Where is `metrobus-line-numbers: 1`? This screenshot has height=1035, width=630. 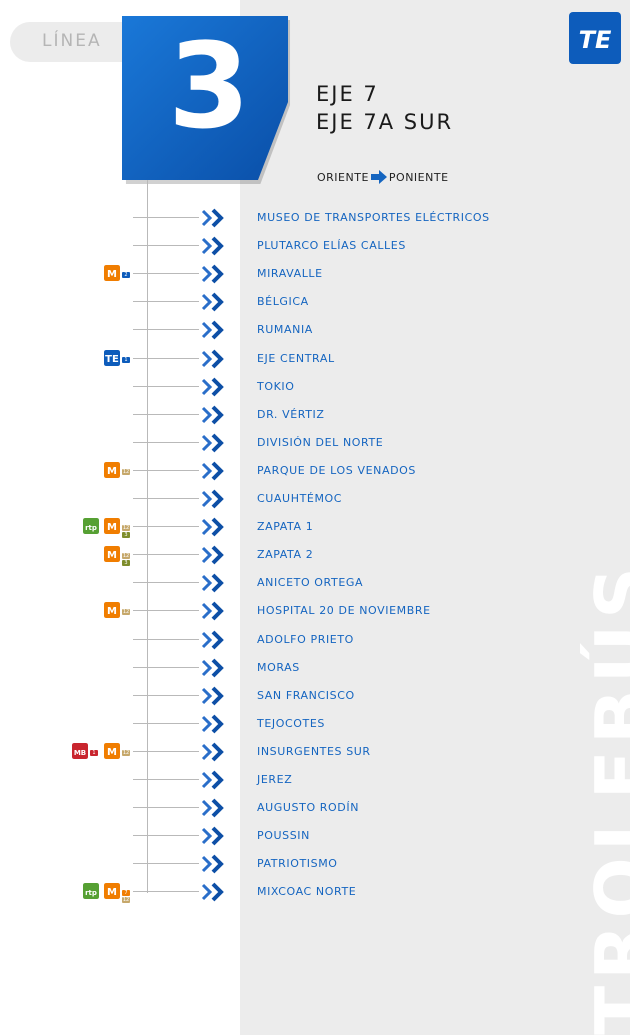
metrobus-line-numbers: 1 is located at coordinates (94, 753).